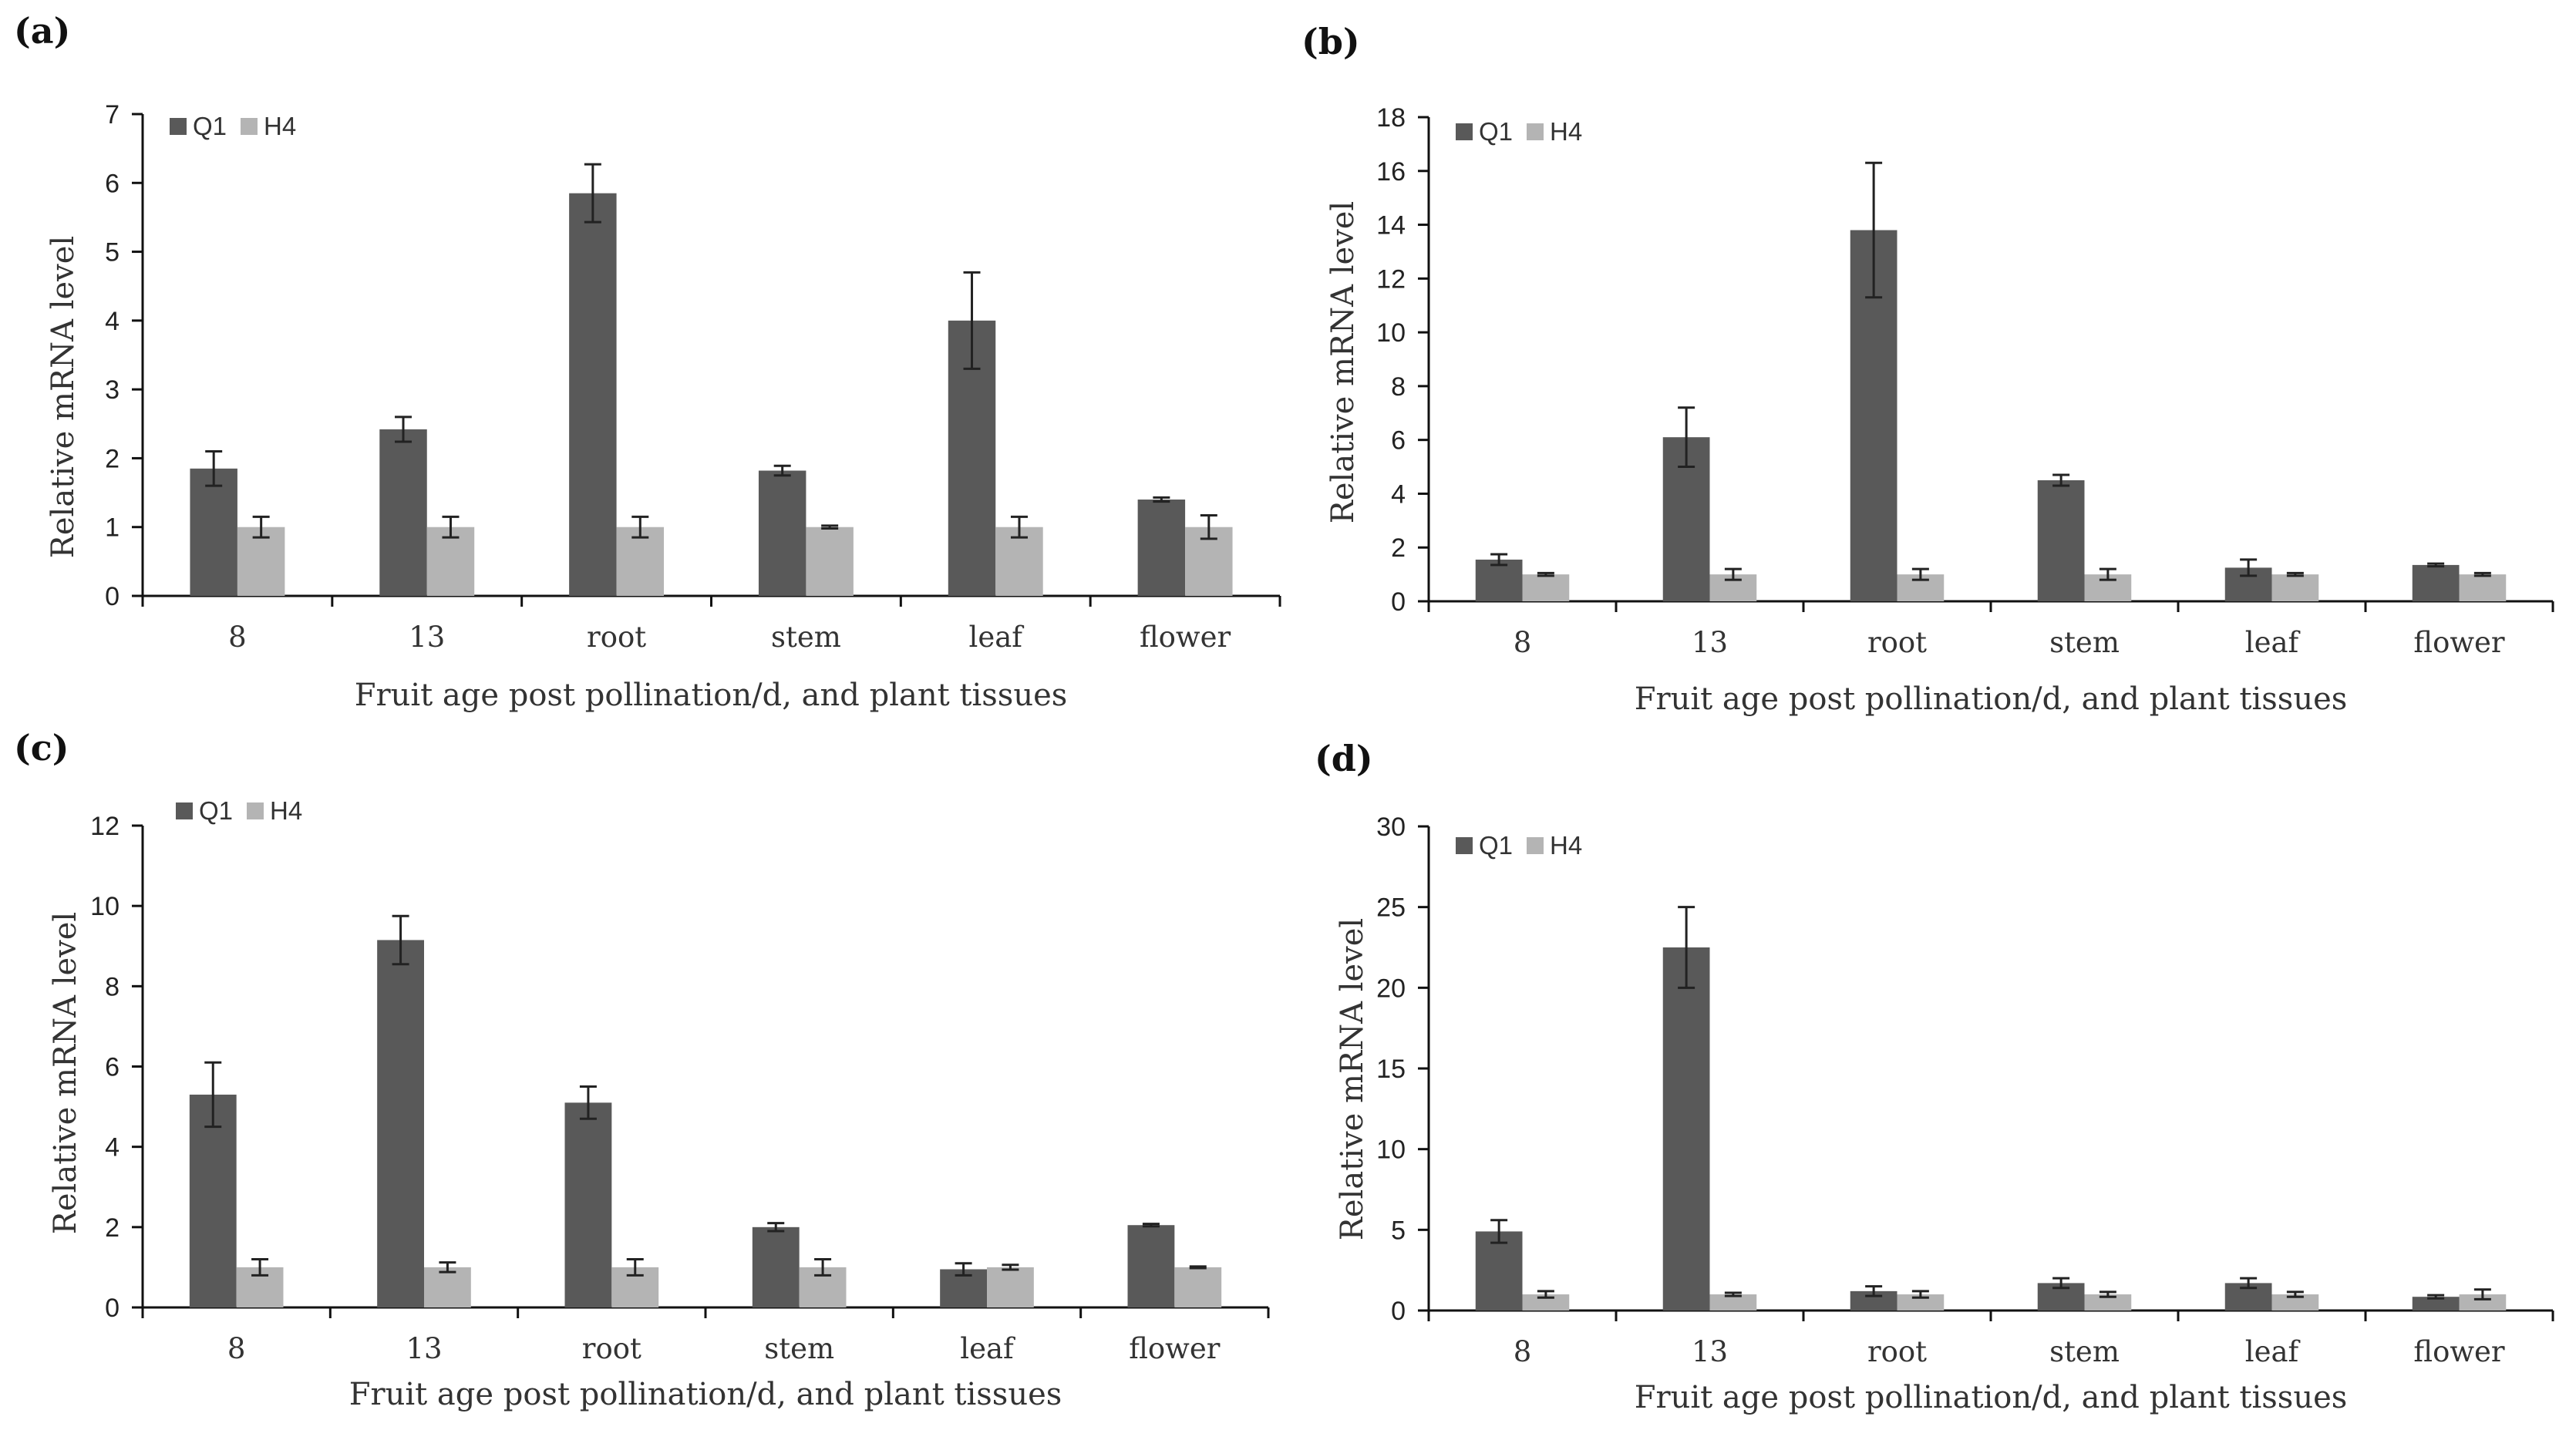  I want to click on y-tick-label: 18, so click(1391, 118).